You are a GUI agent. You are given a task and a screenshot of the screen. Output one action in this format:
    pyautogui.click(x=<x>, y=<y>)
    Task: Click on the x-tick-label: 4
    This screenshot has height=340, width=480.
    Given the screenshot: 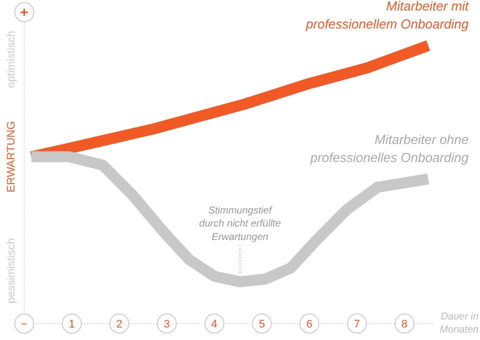 What is the action you would take?
    pyautogui.click(x=214, y=324)
    